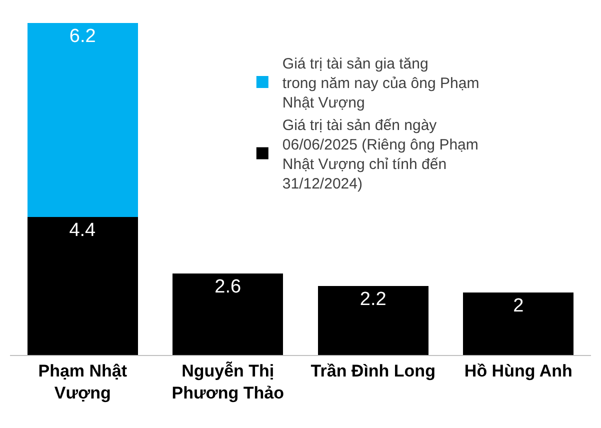 Image resolution: width=601 pixels, height=428 pixels. Describe the element at coordinates (83, 381) in the screenshot. I see `x-tick-label: Phạm Nhật Vượng` at that location.